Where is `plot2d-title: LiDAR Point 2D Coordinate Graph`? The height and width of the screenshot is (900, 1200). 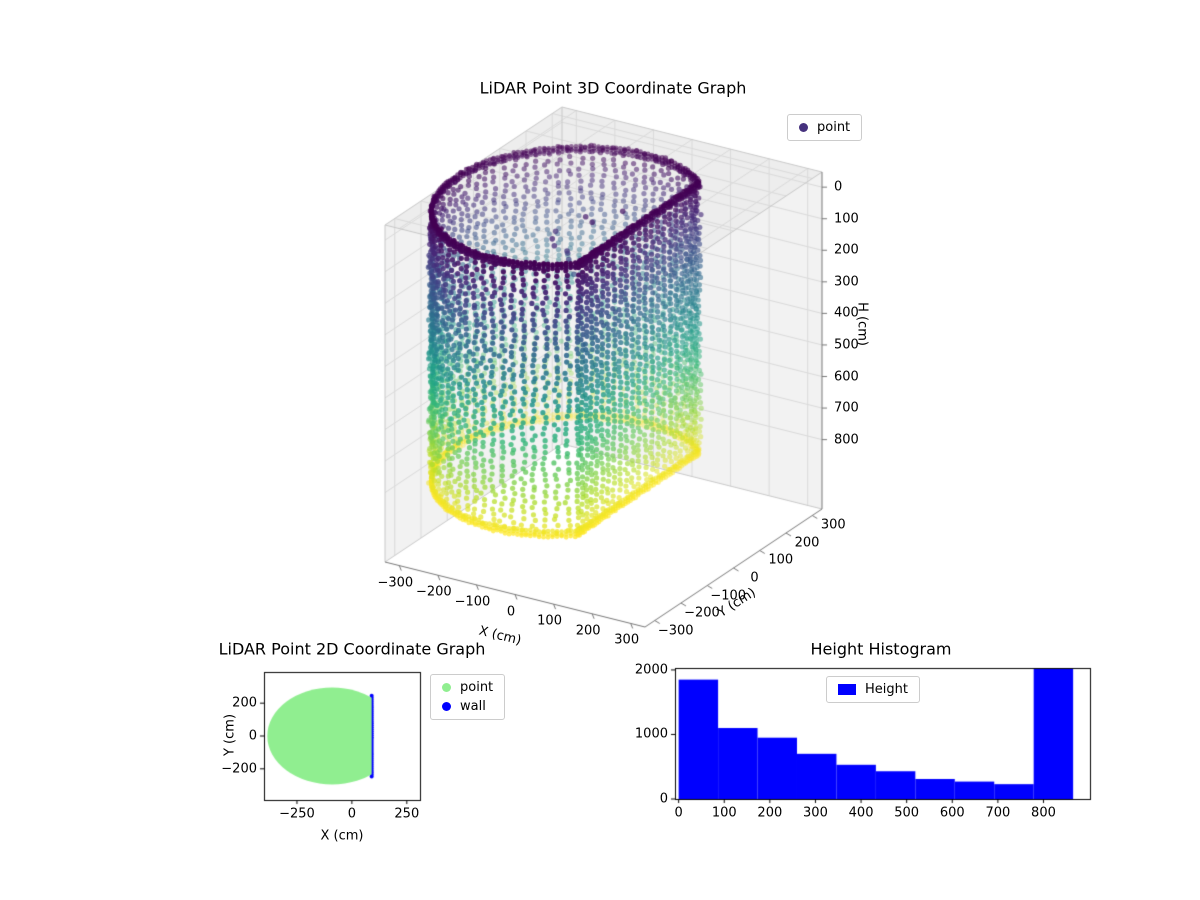
plot2d-title: LiDAR Point 2D Coordinate Graph is located at coordinates (352, 649).